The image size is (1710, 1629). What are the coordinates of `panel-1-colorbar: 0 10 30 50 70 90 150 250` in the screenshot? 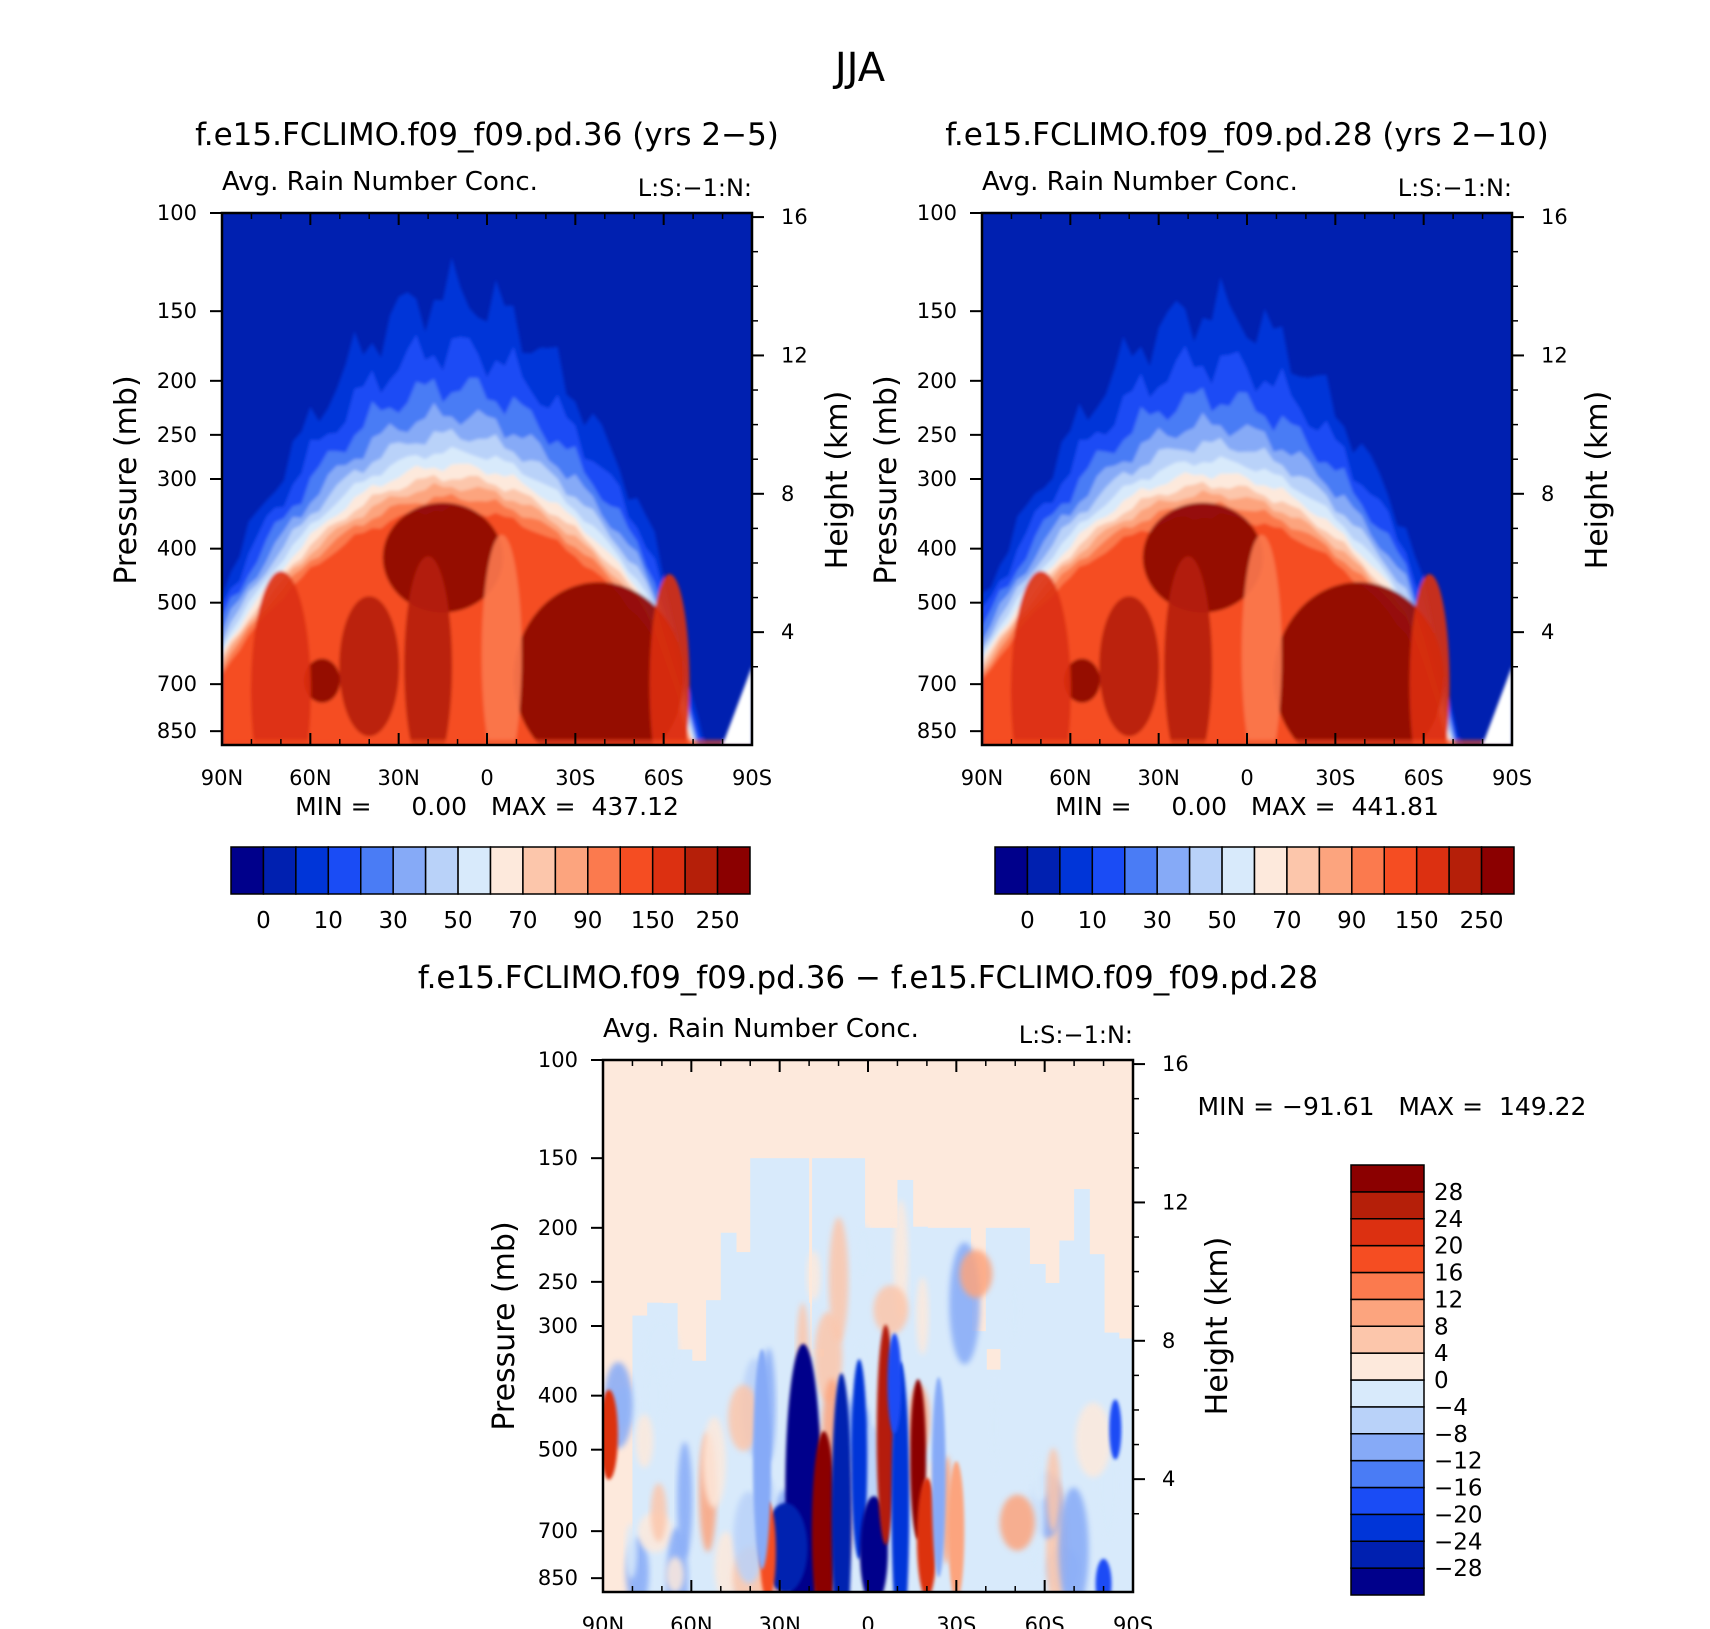 It's located at (490, 890).